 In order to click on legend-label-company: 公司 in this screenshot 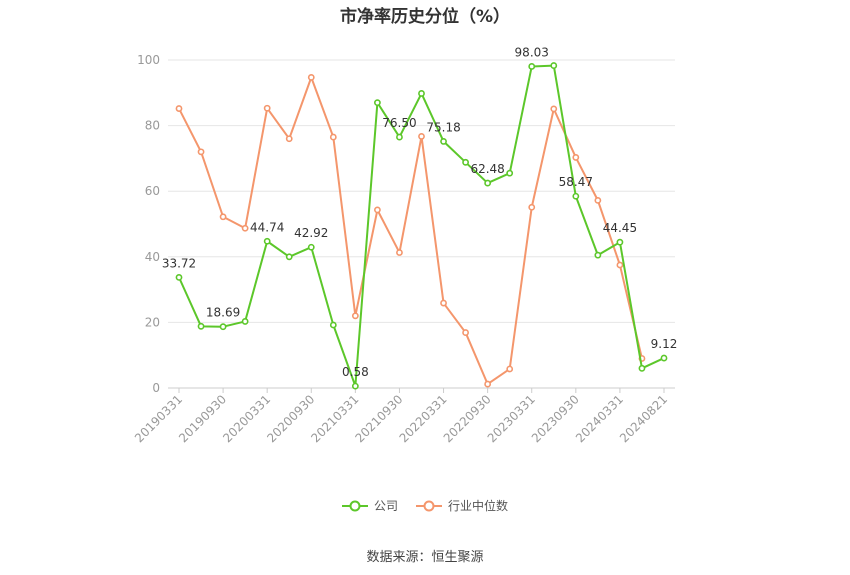, I will do `click(385, 506)`.